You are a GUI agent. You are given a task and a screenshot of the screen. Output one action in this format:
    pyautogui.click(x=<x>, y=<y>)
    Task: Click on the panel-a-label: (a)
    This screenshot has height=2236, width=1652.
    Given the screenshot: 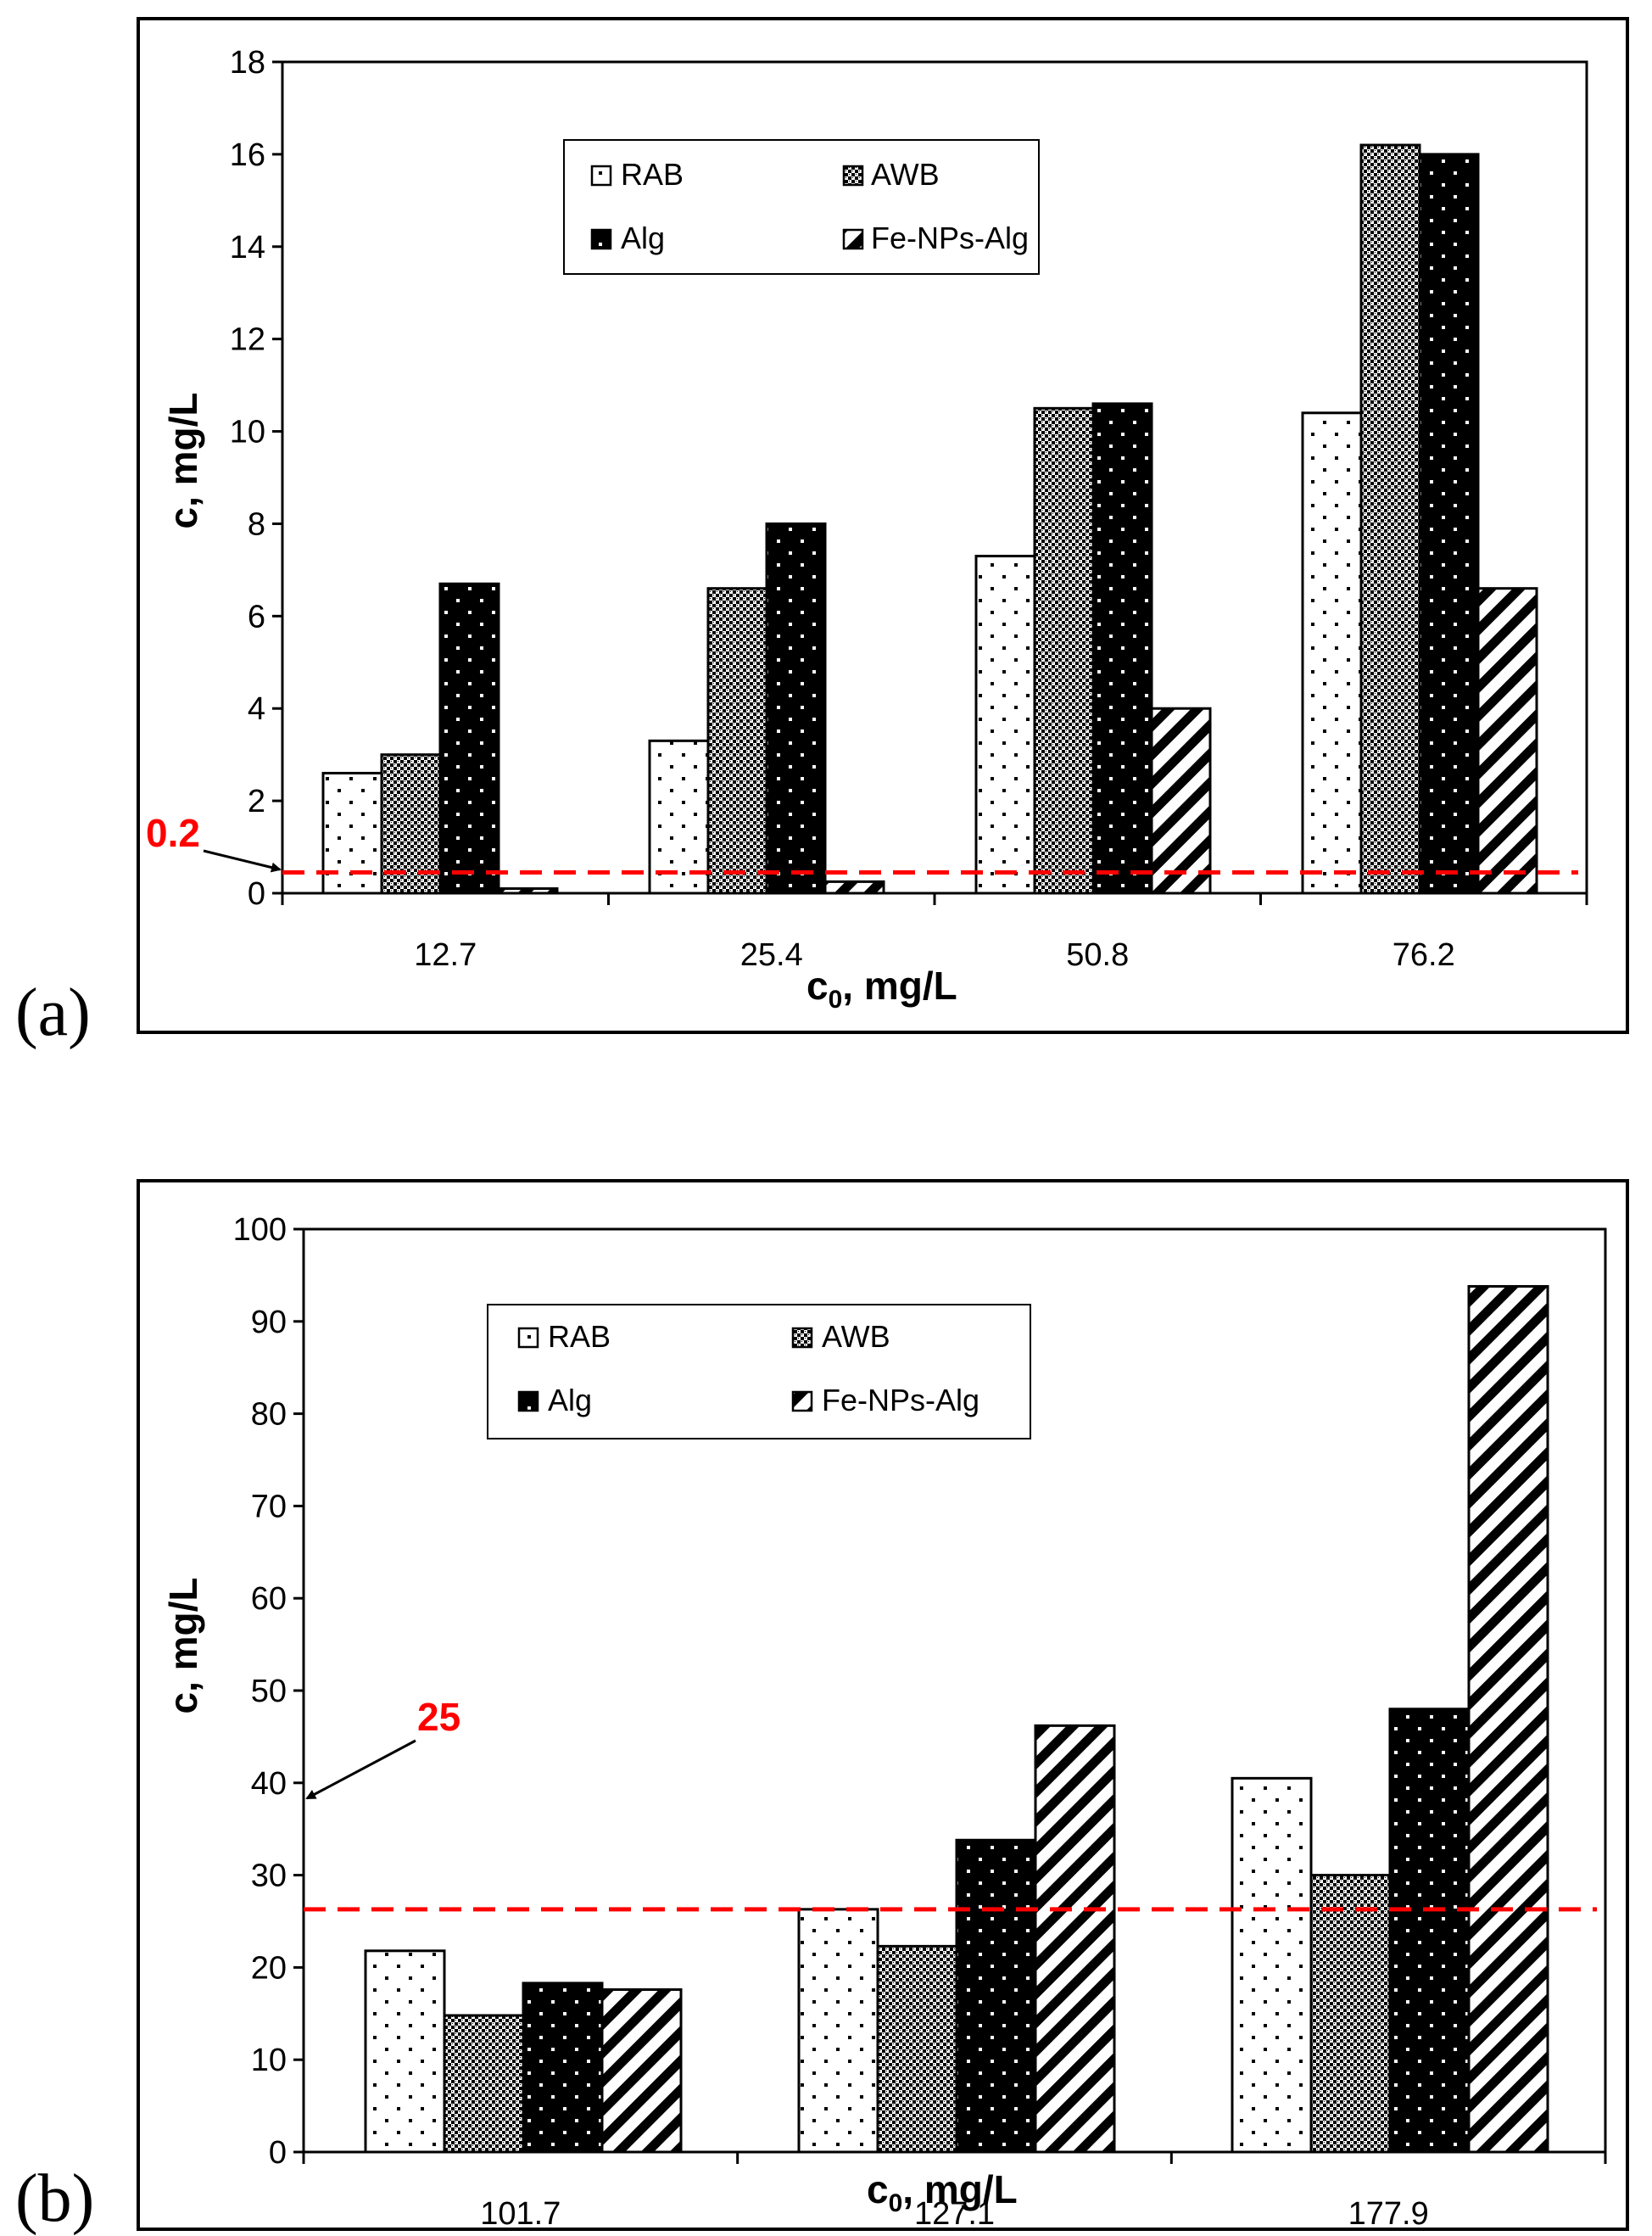 What is the action you would take?
    pyautogui.click(x=53, y=1012)
    